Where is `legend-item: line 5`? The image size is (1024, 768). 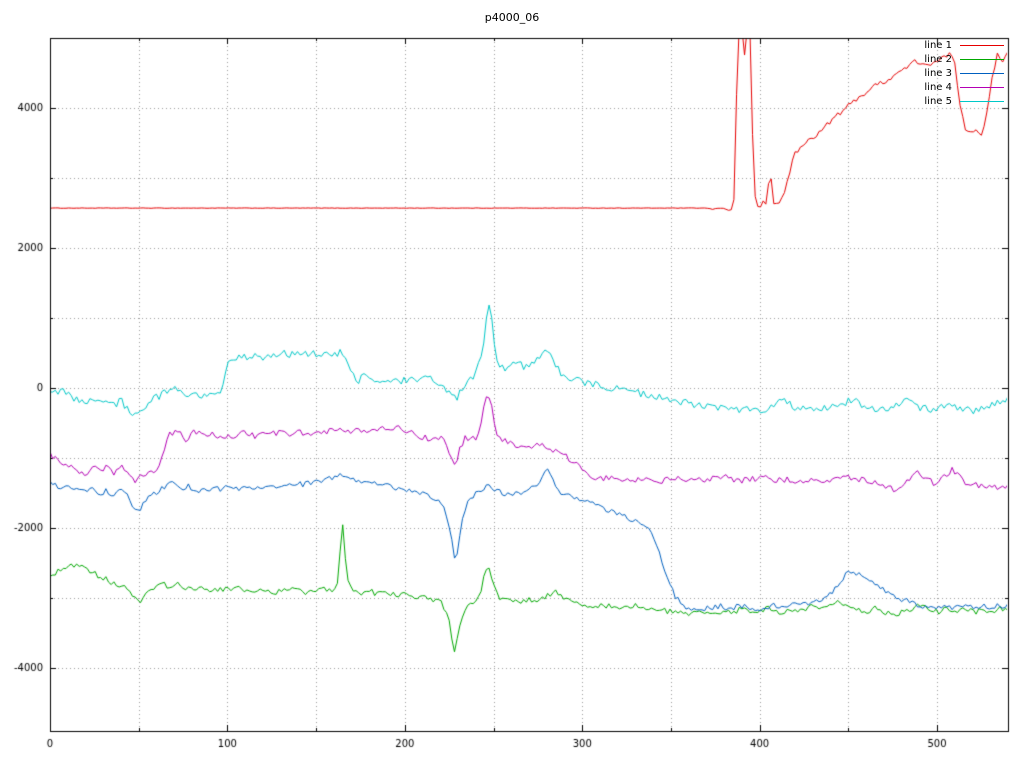
legend-item: line 5 is located at coordinates (964, 101).